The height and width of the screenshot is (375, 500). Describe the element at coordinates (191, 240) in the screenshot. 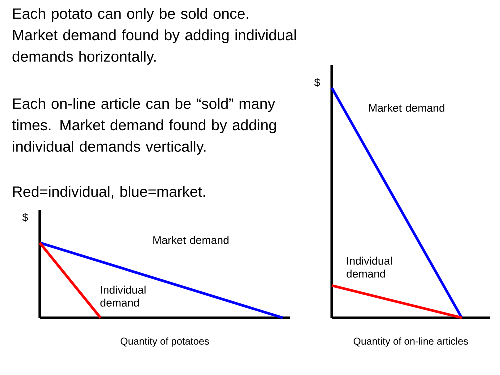

I see `text: Market demand` at that location.